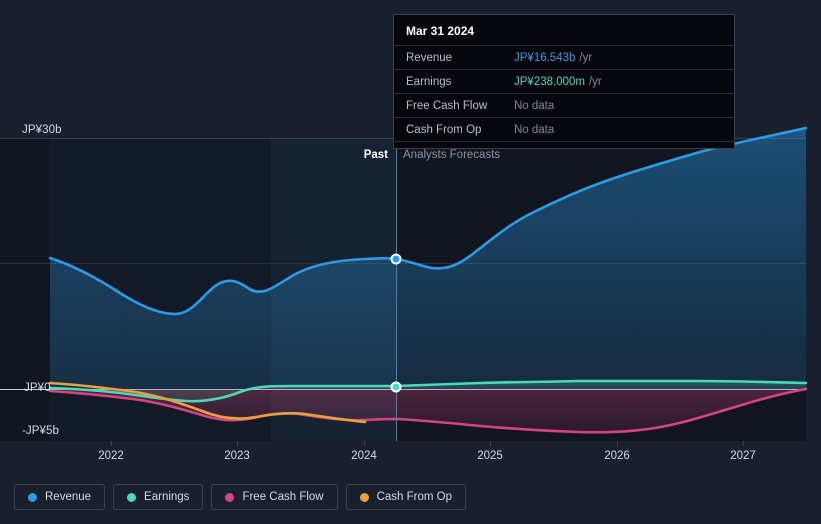 The height and width of the screenshot is (524, 821). I want to click on legend-item-earnings: Earnings, so click(158, 497).